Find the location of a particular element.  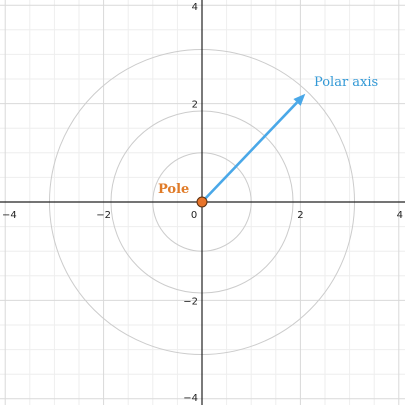

polar-axis-arrow-group is located at coordinates (253, 148).